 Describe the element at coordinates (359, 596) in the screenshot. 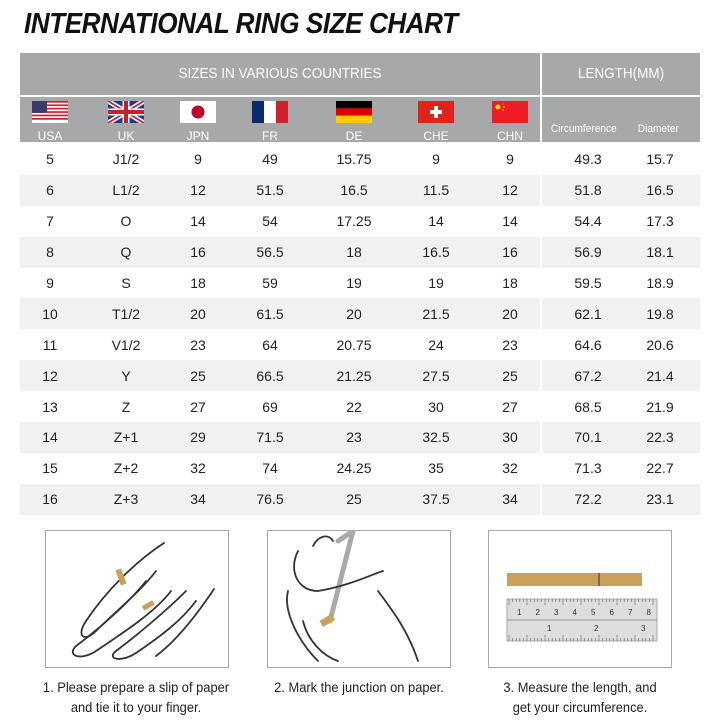

I see `step-2-illustration` at that location.